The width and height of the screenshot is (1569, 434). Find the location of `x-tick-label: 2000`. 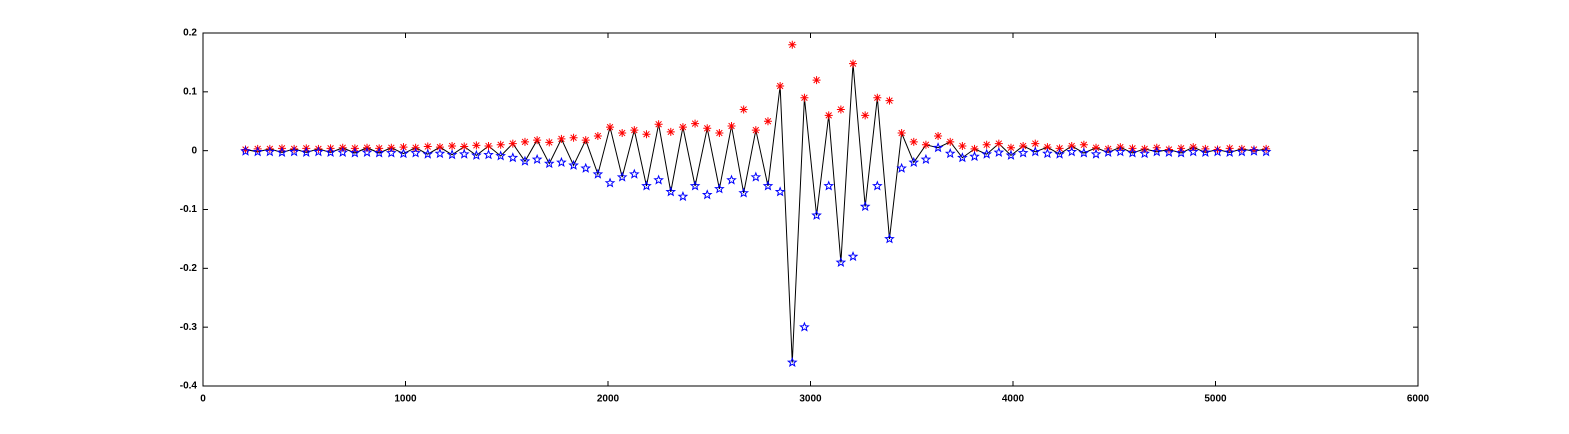

x-tick-label: 2000 is located at coordinates (608, 399).